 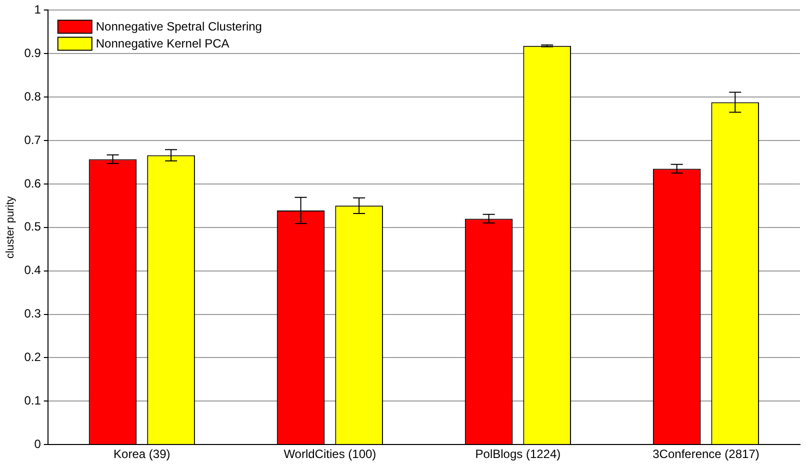 What do you see at coordinates (33, 53) in the screenshot?
I see `y-tick-label: 0.9` at bounding box center [33, 53].